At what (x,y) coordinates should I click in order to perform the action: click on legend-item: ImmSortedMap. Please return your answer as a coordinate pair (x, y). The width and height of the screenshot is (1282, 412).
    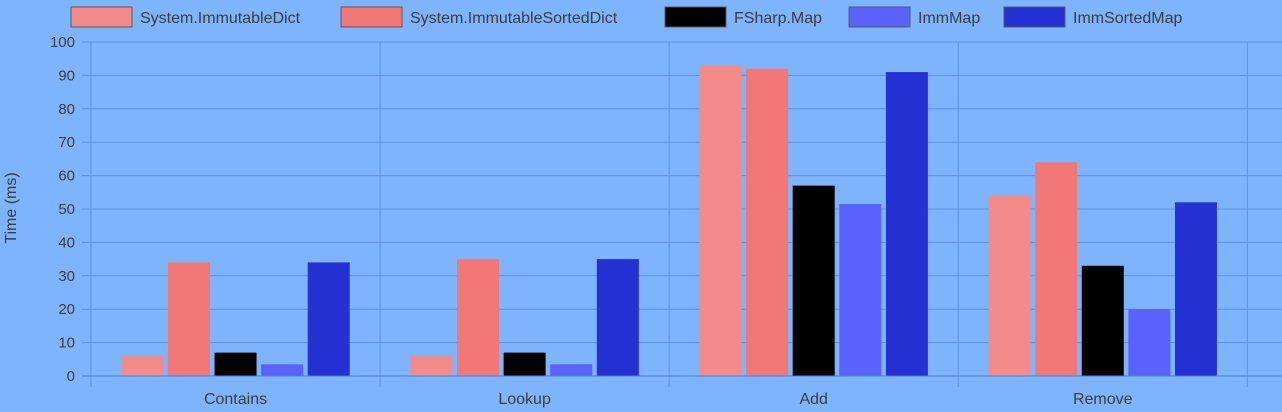
    Looking at the image, I should click on (1092, 17).